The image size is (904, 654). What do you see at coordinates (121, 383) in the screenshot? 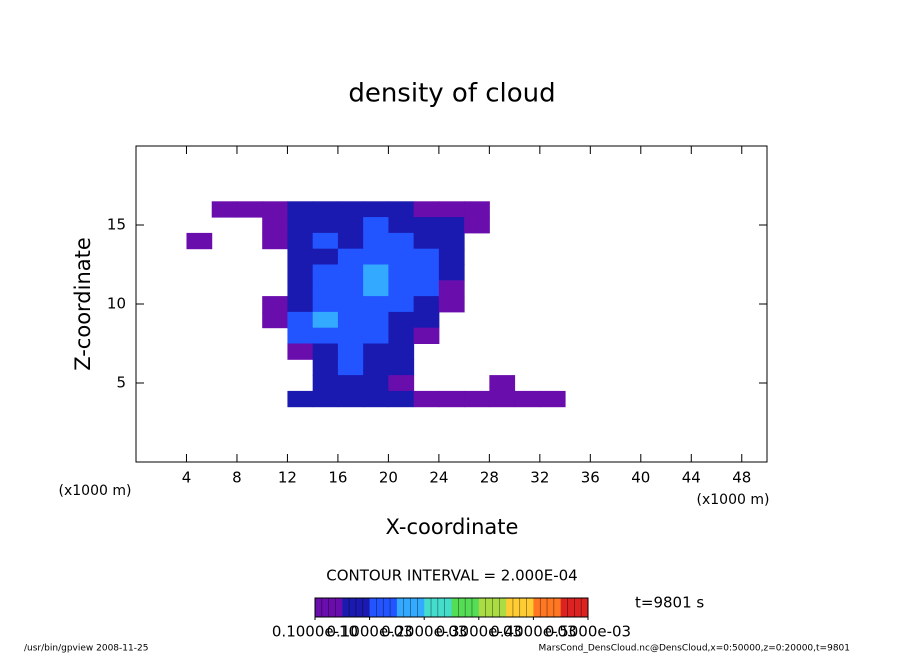
I see `y-tick-label: 5` at bounding box center [121, 383].